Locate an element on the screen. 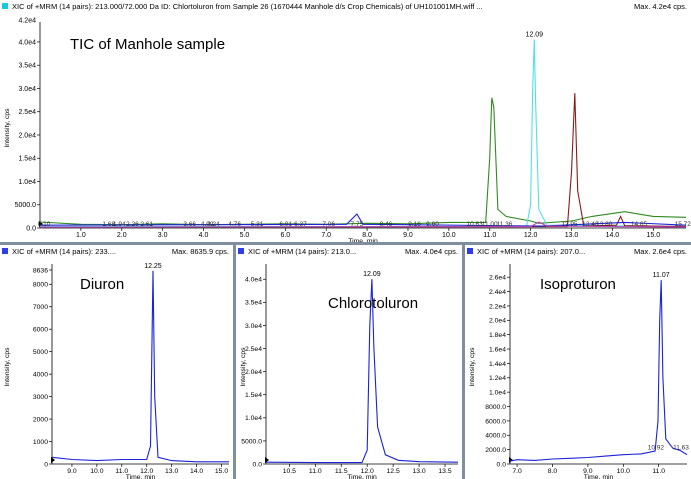  y-tick-label: 3.5e4 is located at coordinates (253, 303).